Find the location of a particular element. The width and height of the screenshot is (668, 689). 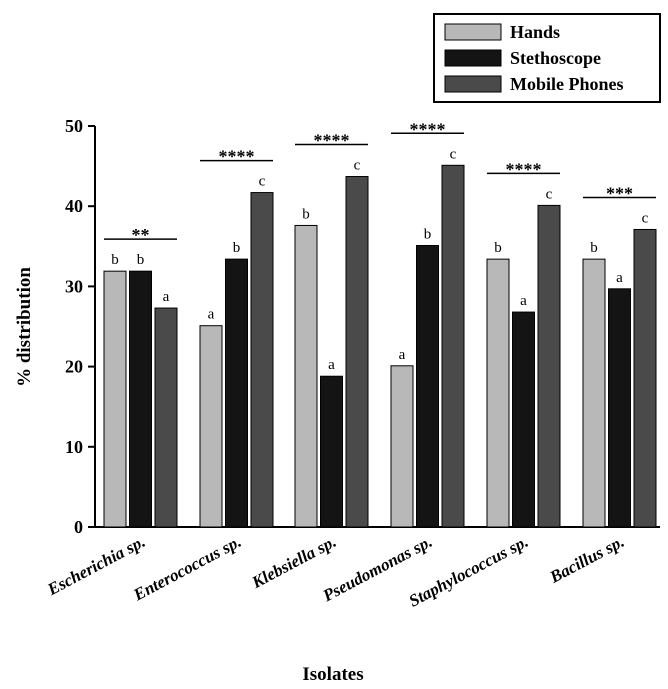

legend: Hands Stethoscope Mobile Phones is located at coordinates (547, 58).